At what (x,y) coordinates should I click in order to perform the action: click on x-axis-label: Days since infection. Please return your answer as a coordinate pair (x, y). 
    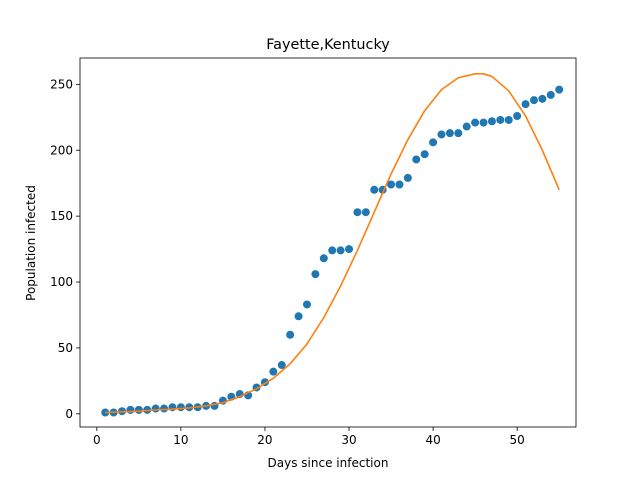
    Looking at the image, I should click on (328, 463).